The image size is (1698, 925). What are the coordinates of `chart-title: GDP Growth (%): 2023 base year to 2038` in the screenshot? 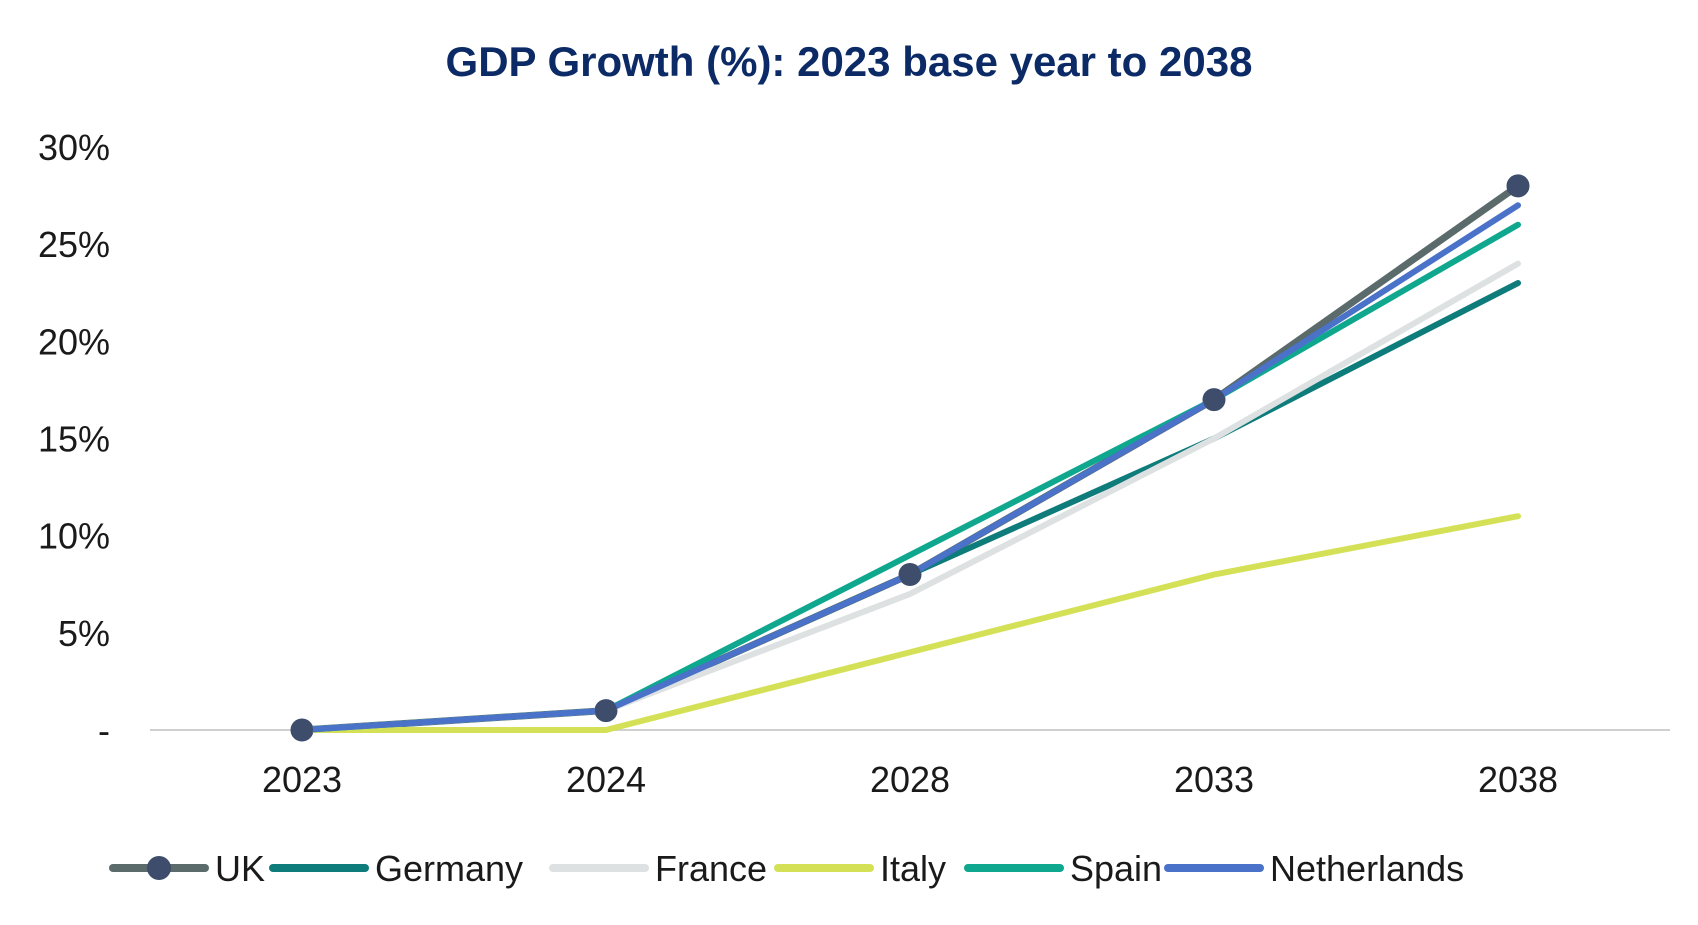 It's located at (849, 61).